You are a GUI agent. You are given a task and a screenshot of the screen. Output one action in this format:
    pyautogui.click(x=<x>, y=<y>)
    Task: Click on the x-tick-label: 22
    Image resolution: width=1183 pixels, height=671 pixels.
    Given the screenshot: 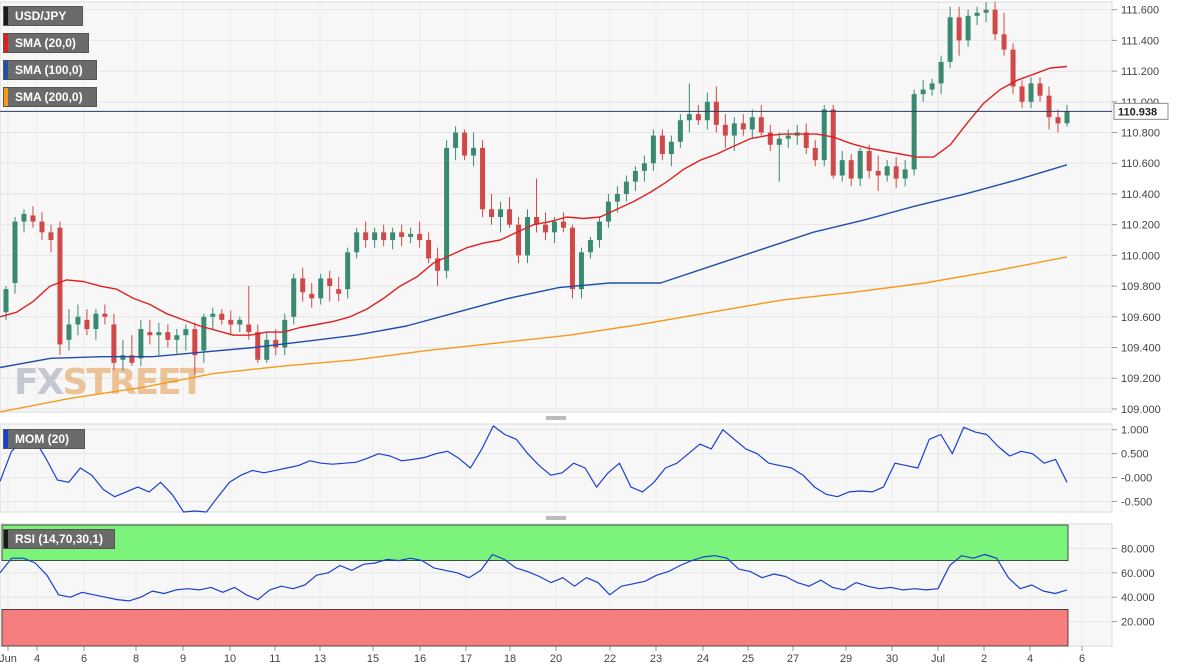 What is the action you would take?
    pyautogui.click(x=610, y=659)
    